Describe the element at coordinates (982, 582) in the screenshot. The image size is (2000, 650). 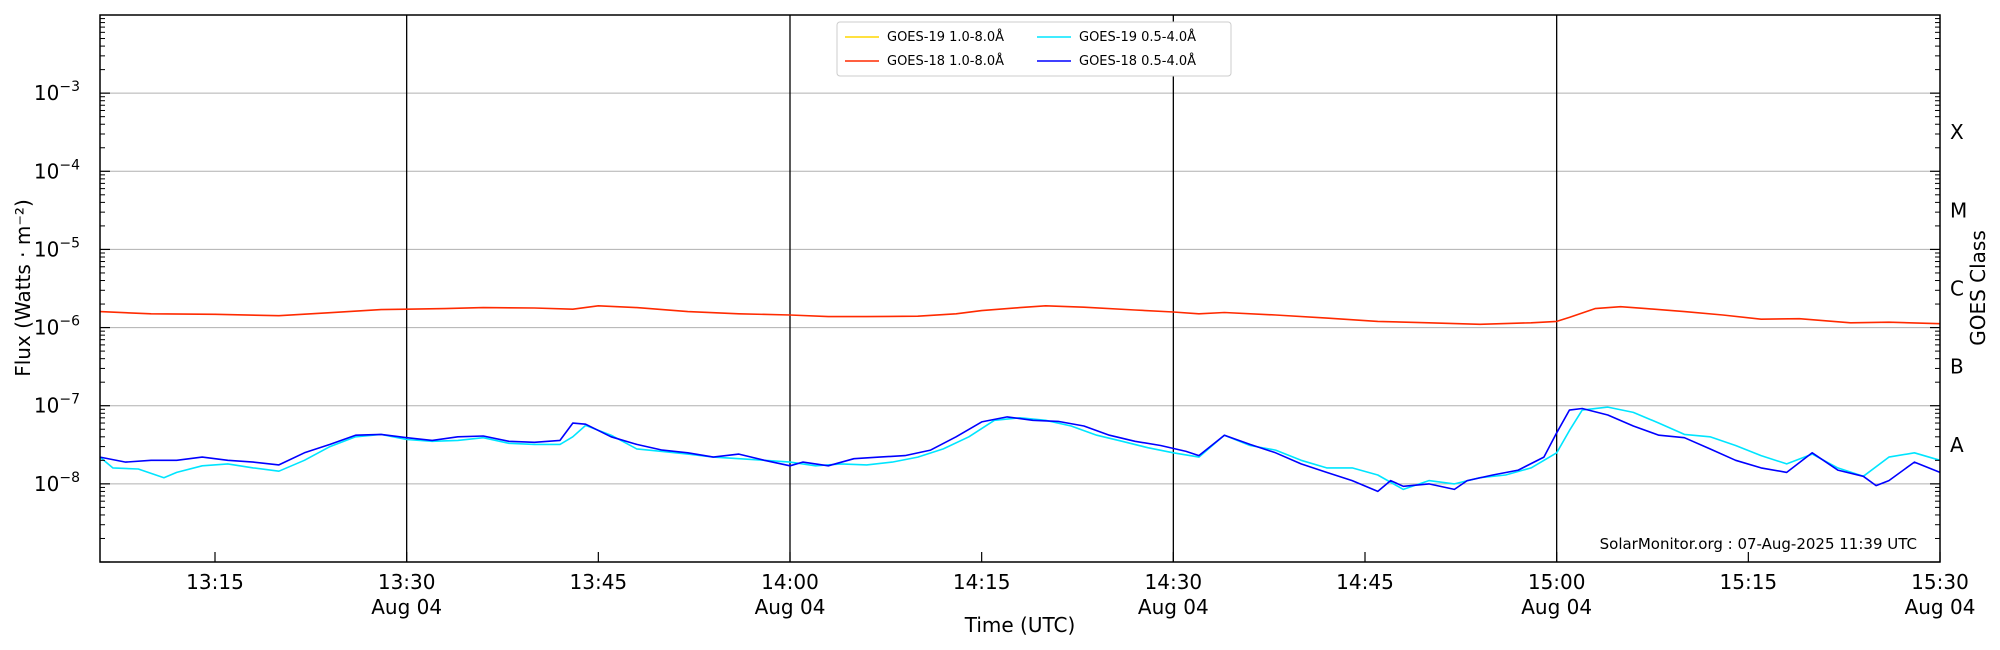
I see `x-tick-label: 14:15` at that location.